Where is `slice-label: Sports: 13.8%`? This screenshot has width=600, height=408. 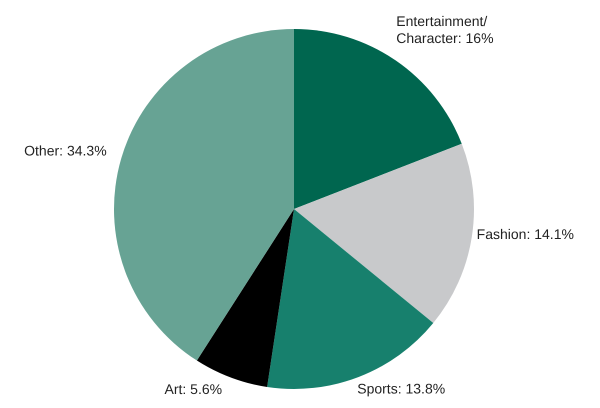
slice-label: Sports: 13.8% is located at coordinates (401, 388).